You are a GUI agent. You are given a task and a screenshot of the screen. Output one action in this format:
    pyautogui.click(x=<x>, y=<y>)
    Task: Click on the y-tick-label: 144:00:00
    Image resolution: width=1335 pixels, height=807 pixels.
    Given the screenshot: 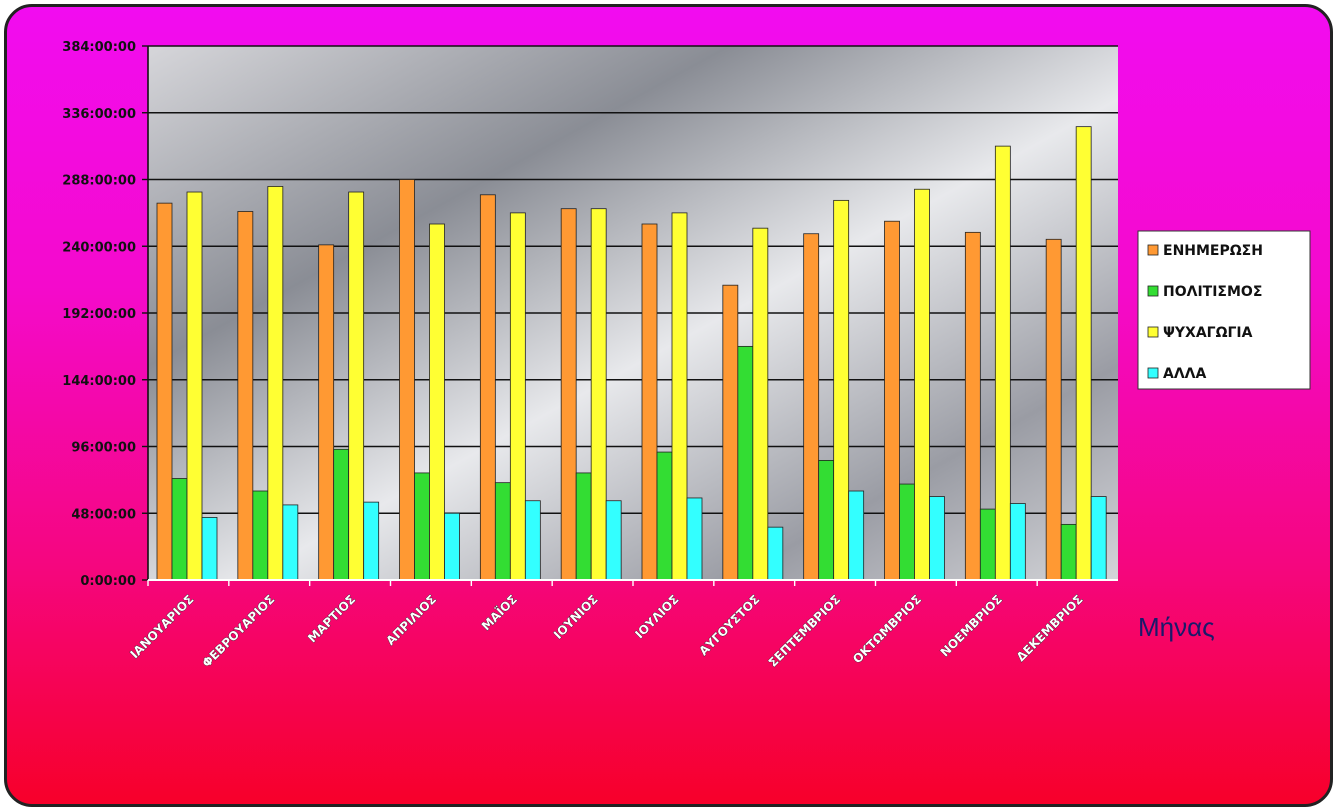 What is the action you would take?
    pyautogui.click(x=99, y=381)
    